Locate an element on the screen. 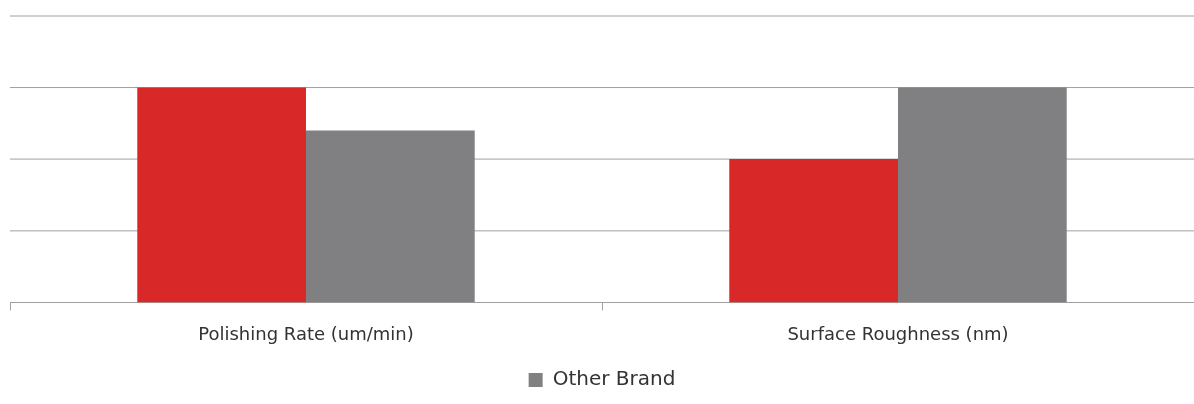  legend-label: Other Brand is located at coordinates (614, 378).